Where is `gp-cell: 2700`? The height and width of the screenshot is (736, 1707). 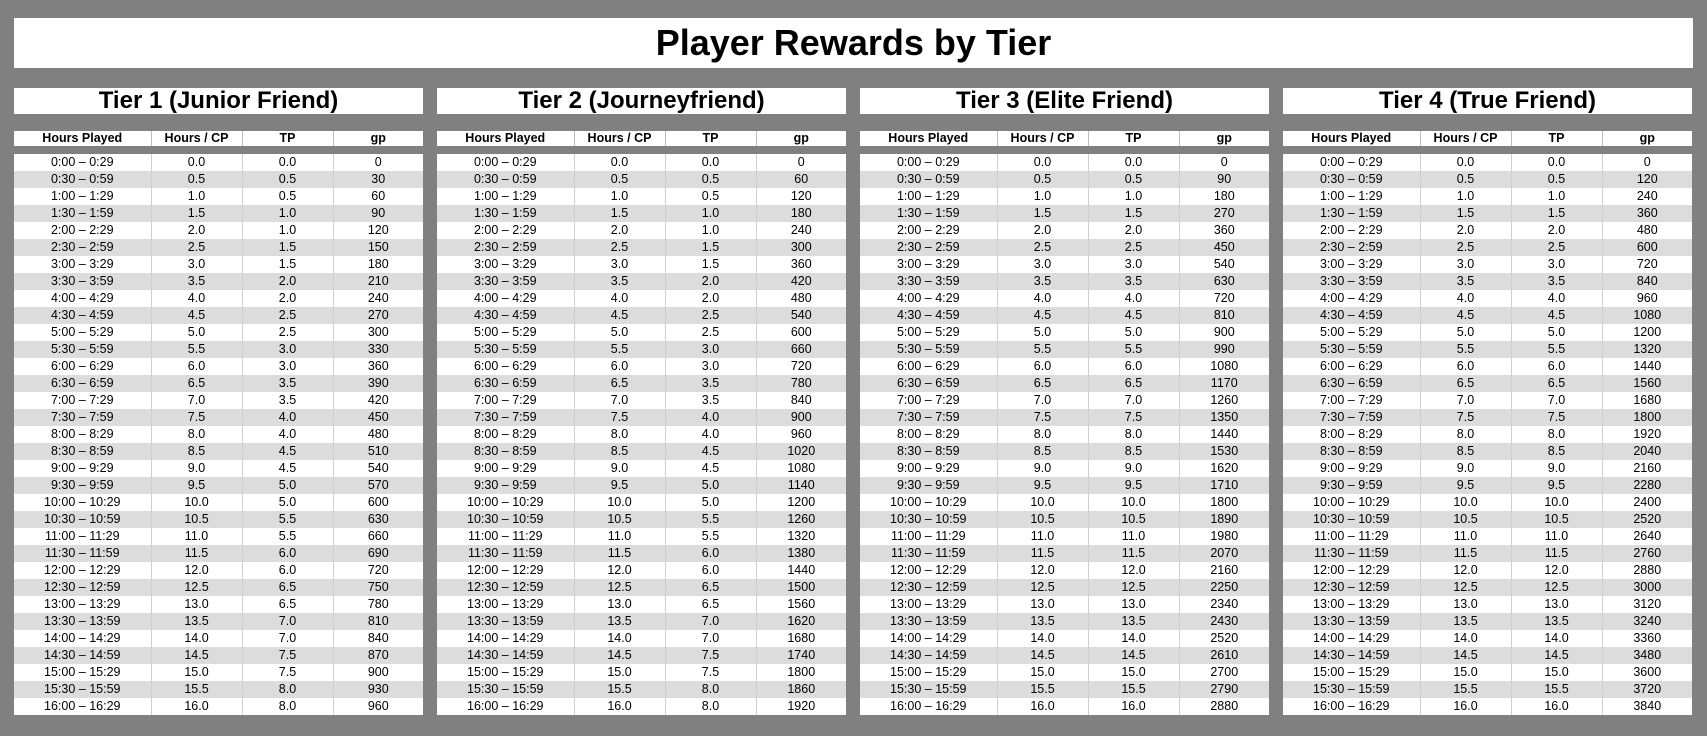
gp-cell: 2700 is located at coordinates (1224, 672).